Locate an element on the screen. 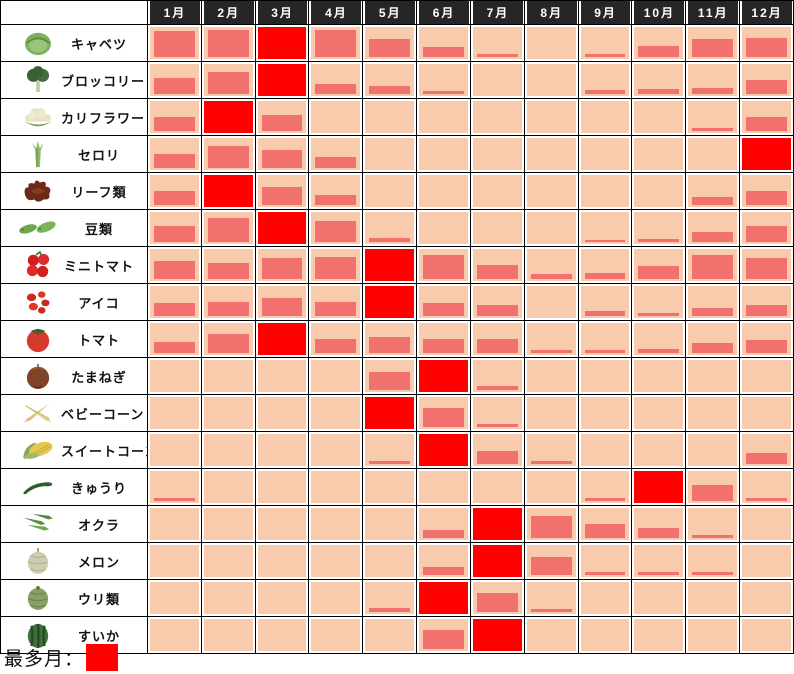  cell-きゅうり-6月 is located at coordinates (443, 487).